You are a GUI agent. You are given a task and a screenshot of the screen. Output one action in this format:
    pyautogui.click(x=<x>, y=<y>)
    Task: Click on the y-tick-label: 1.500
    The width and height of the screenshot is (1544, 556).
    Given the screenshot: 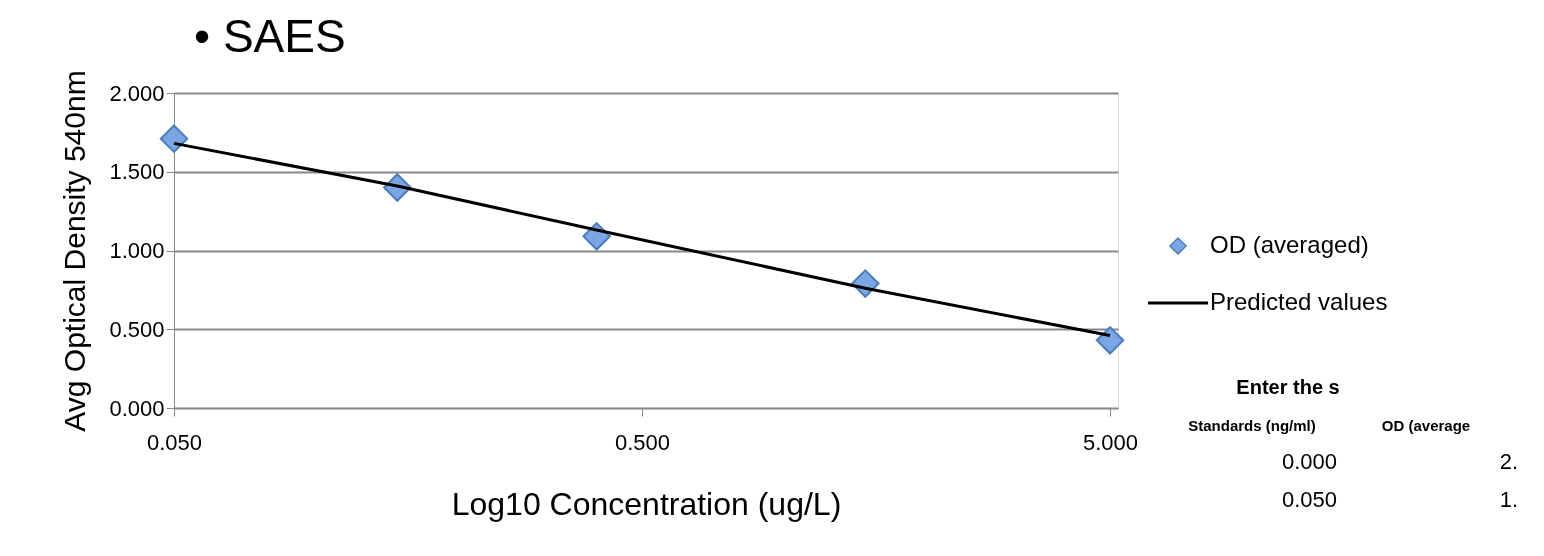 What is the action you would take?
    pyautogui.click(x=137, y=172)
    